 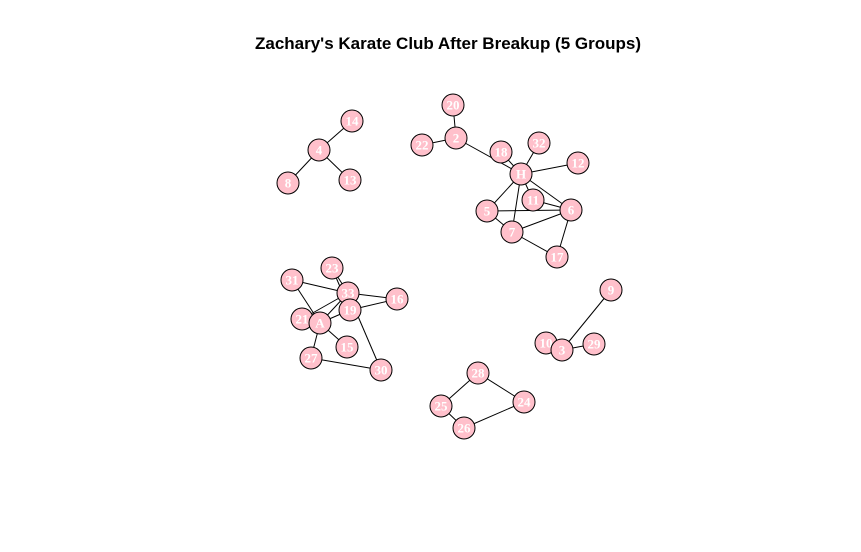 I want to click on node-label: H, so click(x=521, y=174).